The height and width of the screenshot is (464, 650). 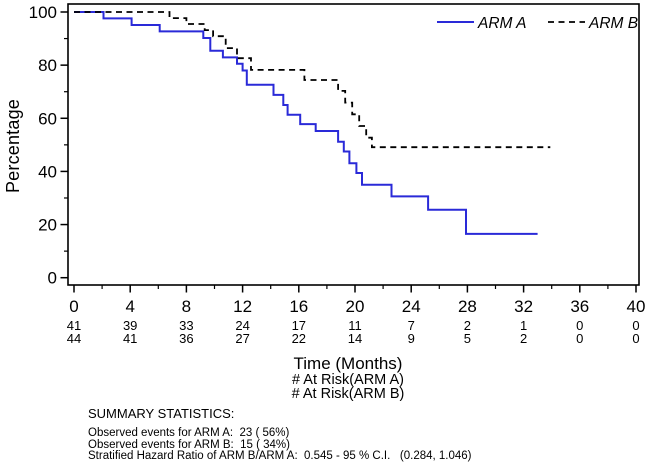 What do you see at coordinates (186, 338) in the screenshot?
I see `at-risk-value-arm-b: 36` at bounding box center [186, 338].